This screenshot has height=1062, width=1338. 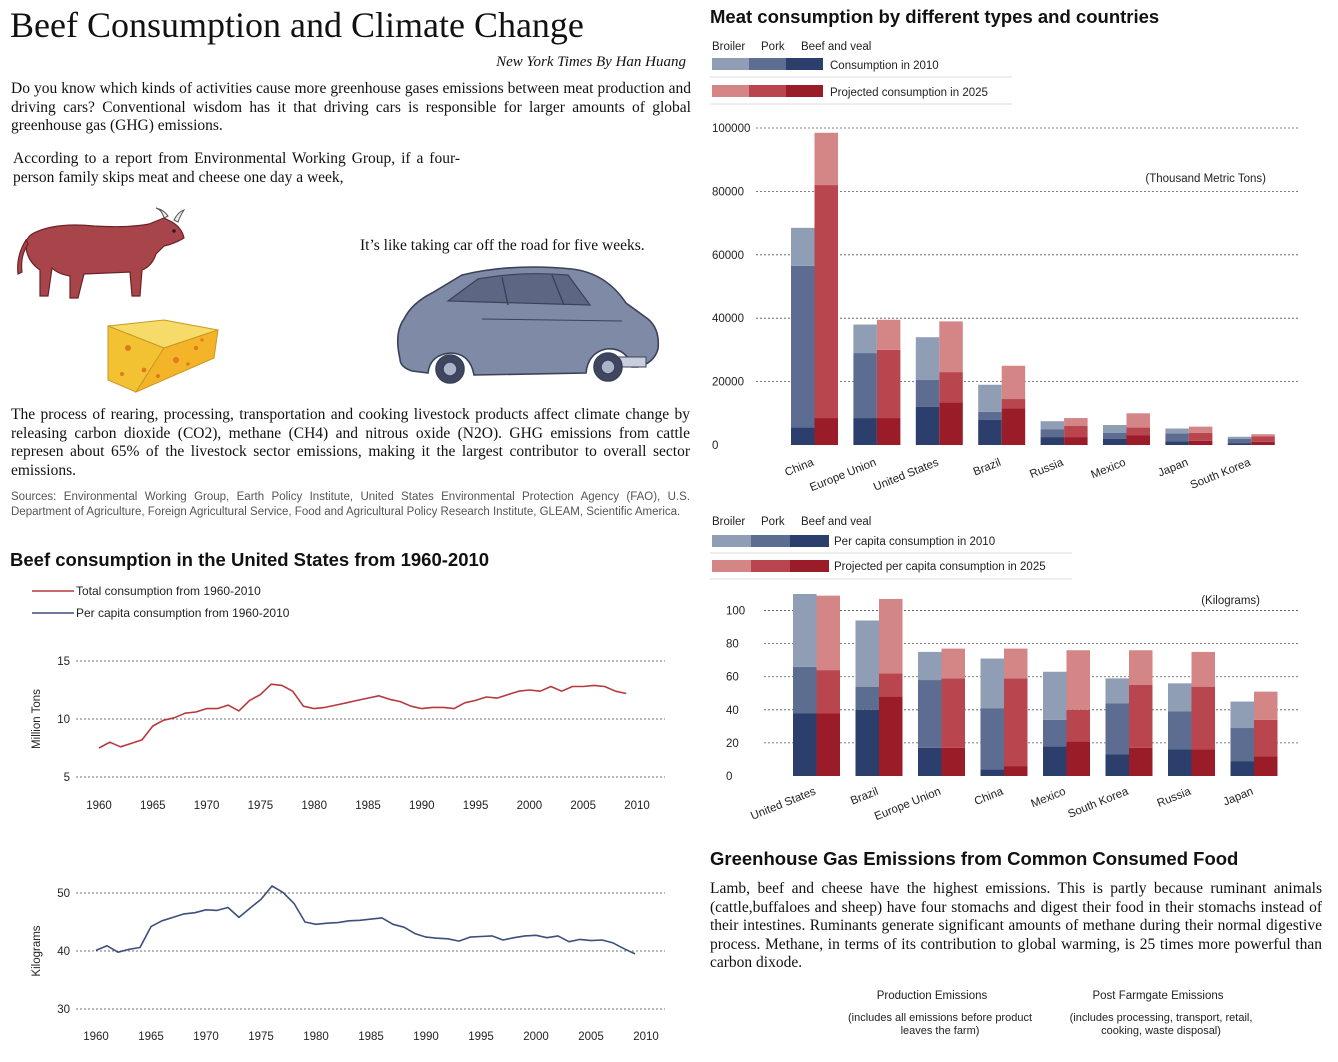 What do you see at coordinates (1173, 468) in the screenshot?
I see `category-label: Japan` at bounding box center [1173, 468].